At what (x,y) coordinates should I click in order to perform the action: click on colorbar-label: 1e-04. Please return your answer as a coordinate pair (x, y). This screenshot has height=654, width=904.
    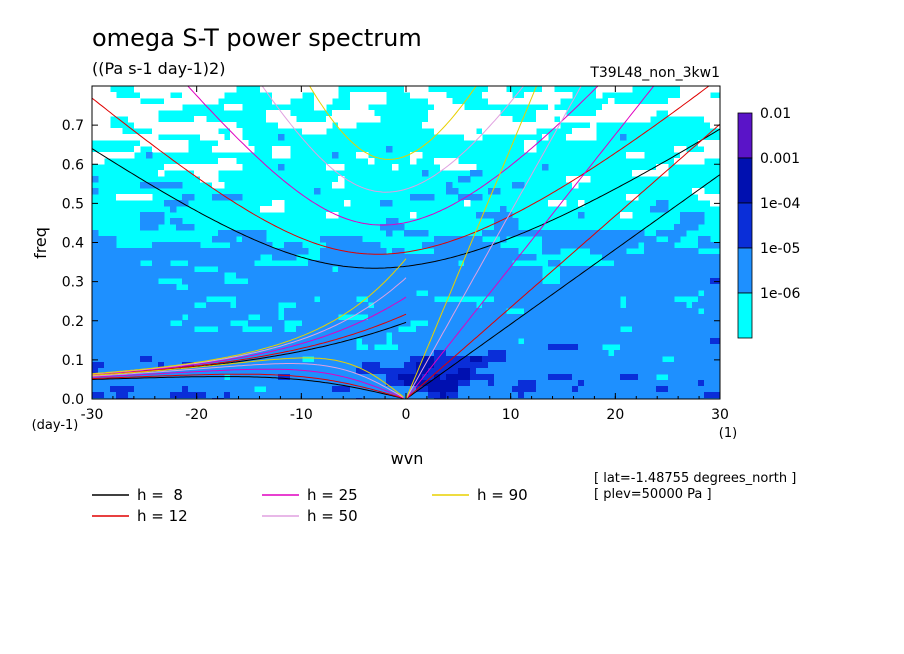
    Looking at the image, I should click on (780, 204).